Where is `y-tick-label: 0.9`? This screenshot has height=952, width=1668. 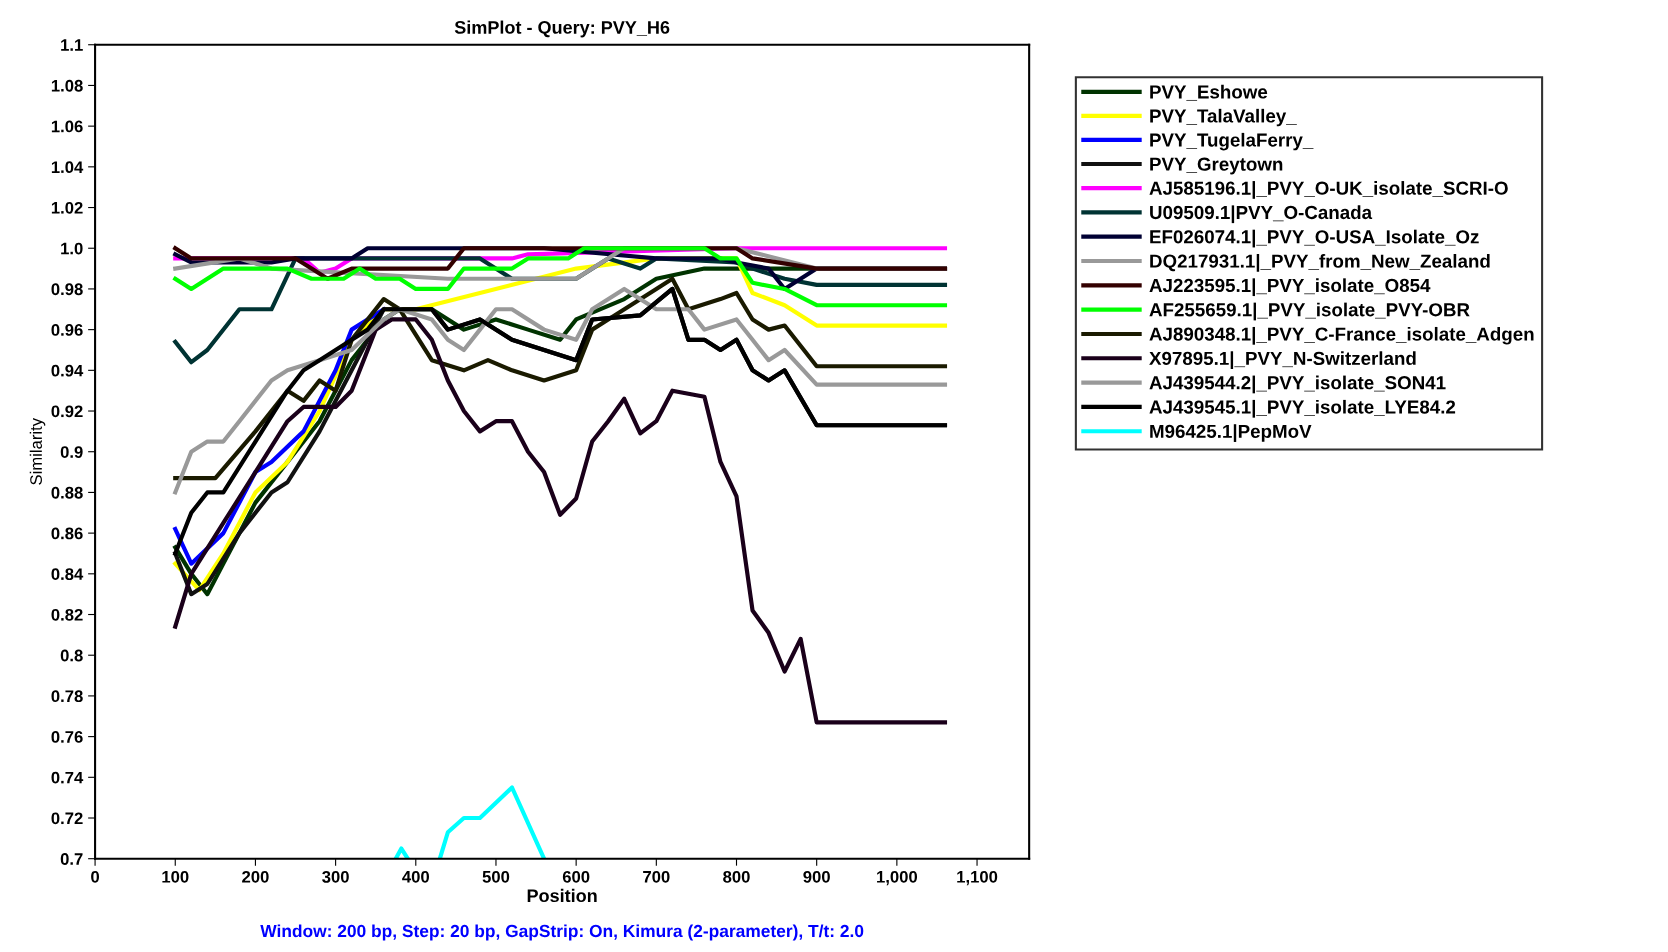 y-tick-label: 0.9 is located at coordinates (71, 452).